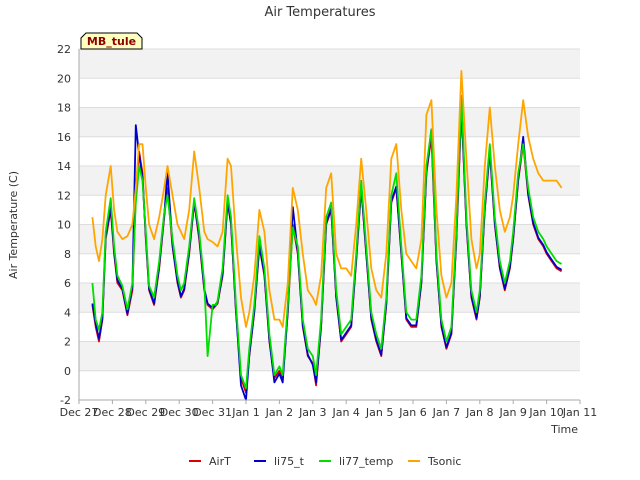 The height and width of the screenshot is (480, 640). What do you see at coordinates (325, 461) in the screenshot?
I see `legend: AirT li75_t li77_temp Tsonic` at bounding box center [325, 461].